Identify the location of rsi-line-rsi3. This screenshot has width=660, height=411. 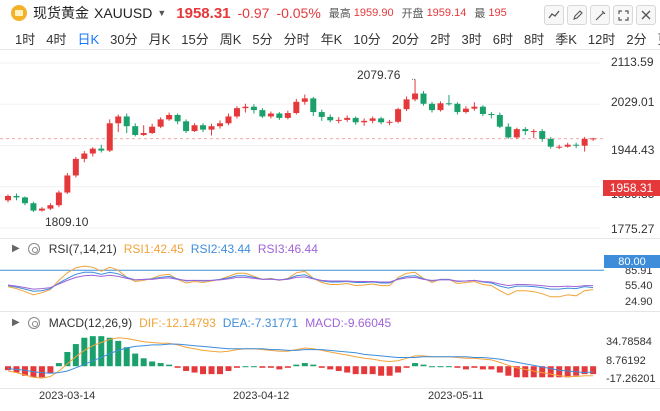
(300, 282).